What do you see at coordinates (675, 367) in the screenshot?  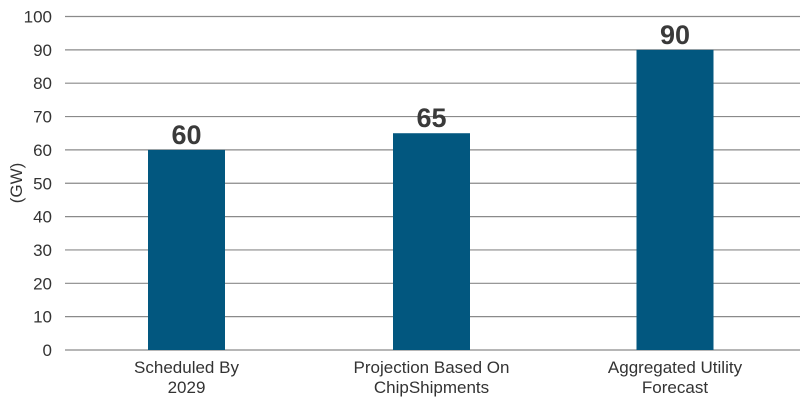 I see `x-tick-label: Aggregated Utility` at bounding box center [675, 367].